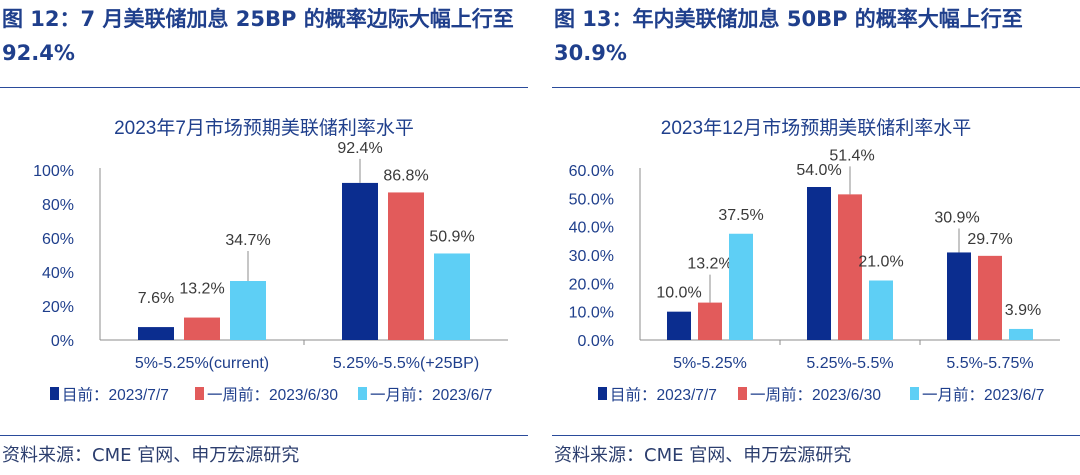 Image resolution: width=1080 pixels, height=475 pixels. What do you see at coordinates (264, 435) in the screenshot?
I see `left-bottom-rule` at bounding box center [264, 435].